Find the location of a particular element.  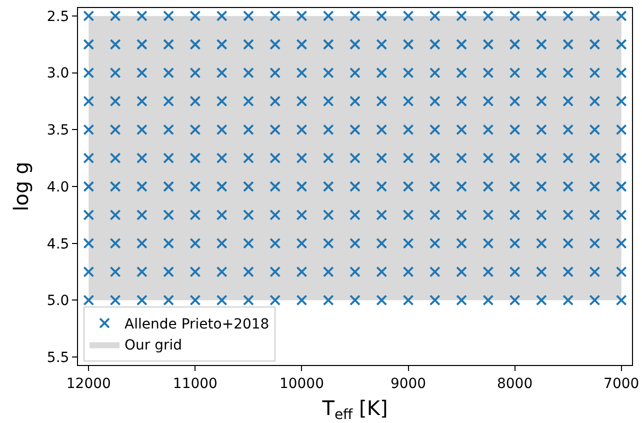

y-tick-label: 3.5 is located at coordinates (58, 130).